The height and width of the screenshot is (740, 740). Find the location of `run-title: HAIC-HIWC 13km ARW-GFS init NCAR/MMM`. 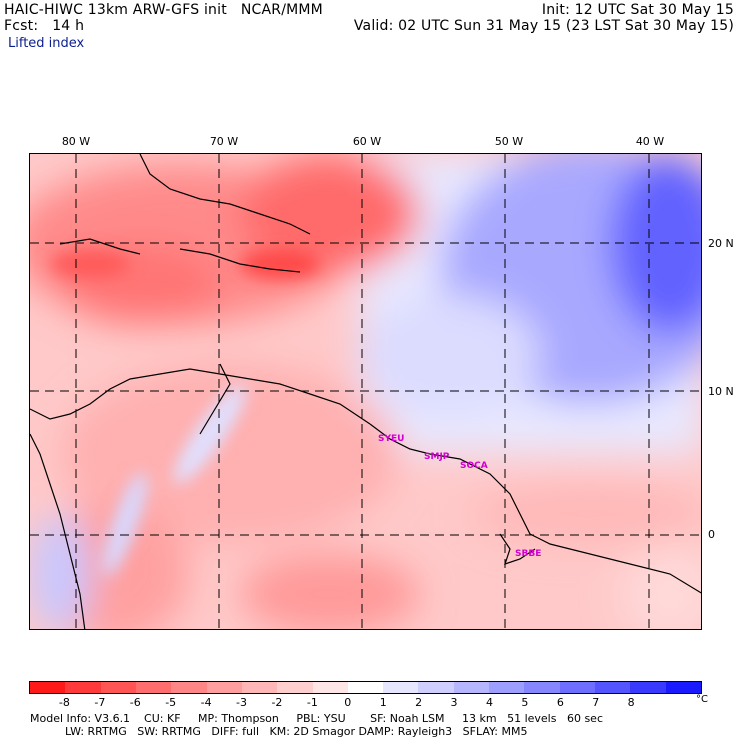

run-title: HAIC-HIWC 13km ARW-GFS init NCAR/MMM is located at coordinates (163, 10).